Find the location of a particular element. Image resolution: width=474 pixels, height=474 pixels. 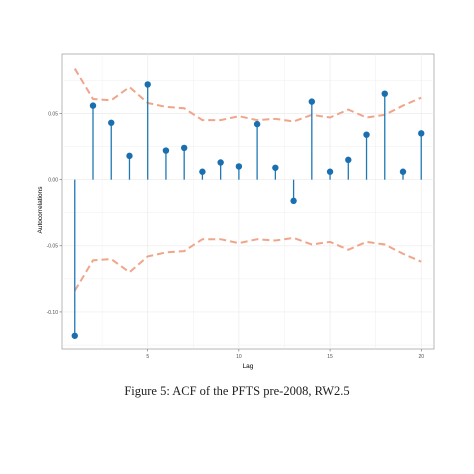

x-tick-label: 20 is located at coordinates (421, 357).